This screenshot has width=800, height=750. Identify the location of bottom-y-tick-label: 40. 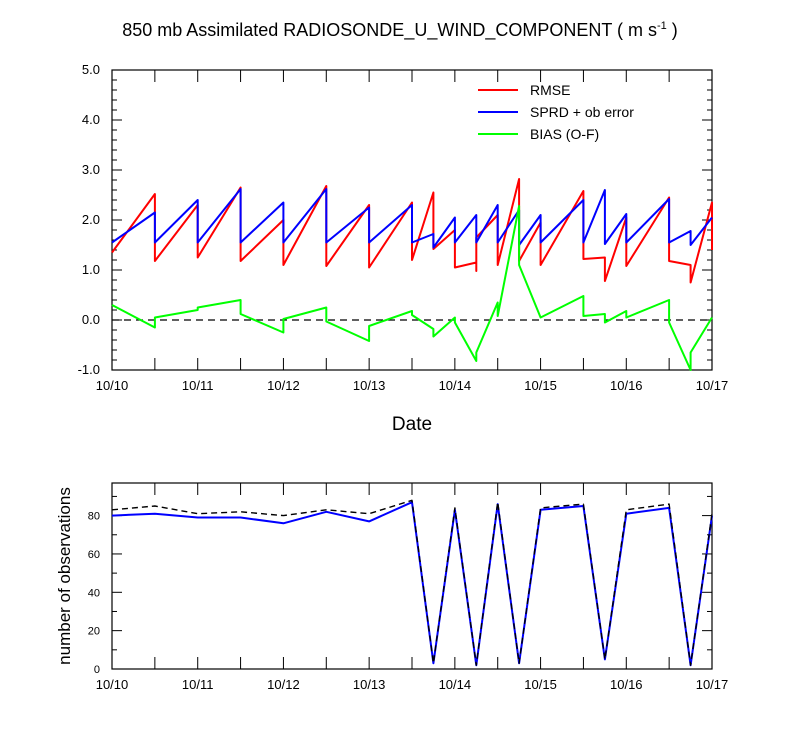
(94, 593).